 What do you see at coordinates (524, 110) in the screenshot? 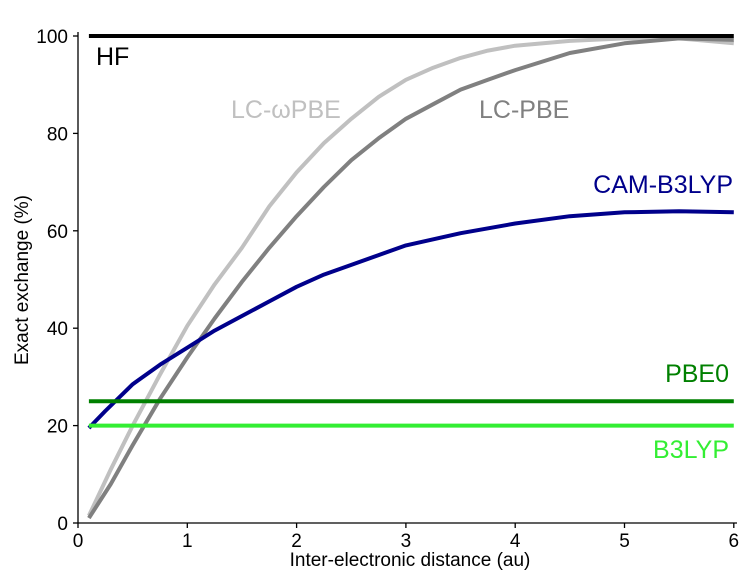
I see `series-label-lc-pbe: LC-PBE` at bounding box center [524, 110].